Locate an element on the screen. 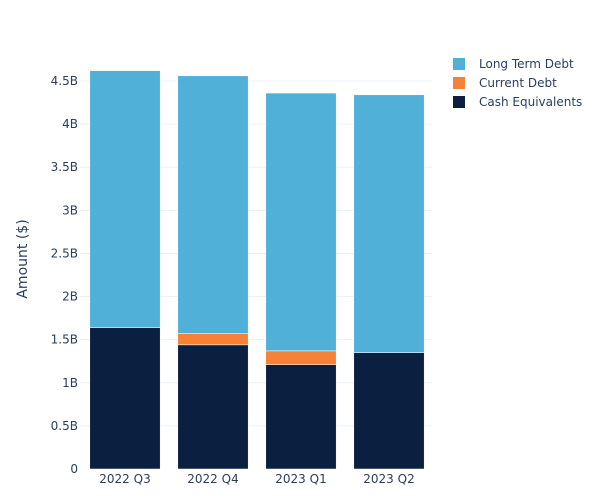  legend-label: Long Term Debt is located at coordinates (526, 64).